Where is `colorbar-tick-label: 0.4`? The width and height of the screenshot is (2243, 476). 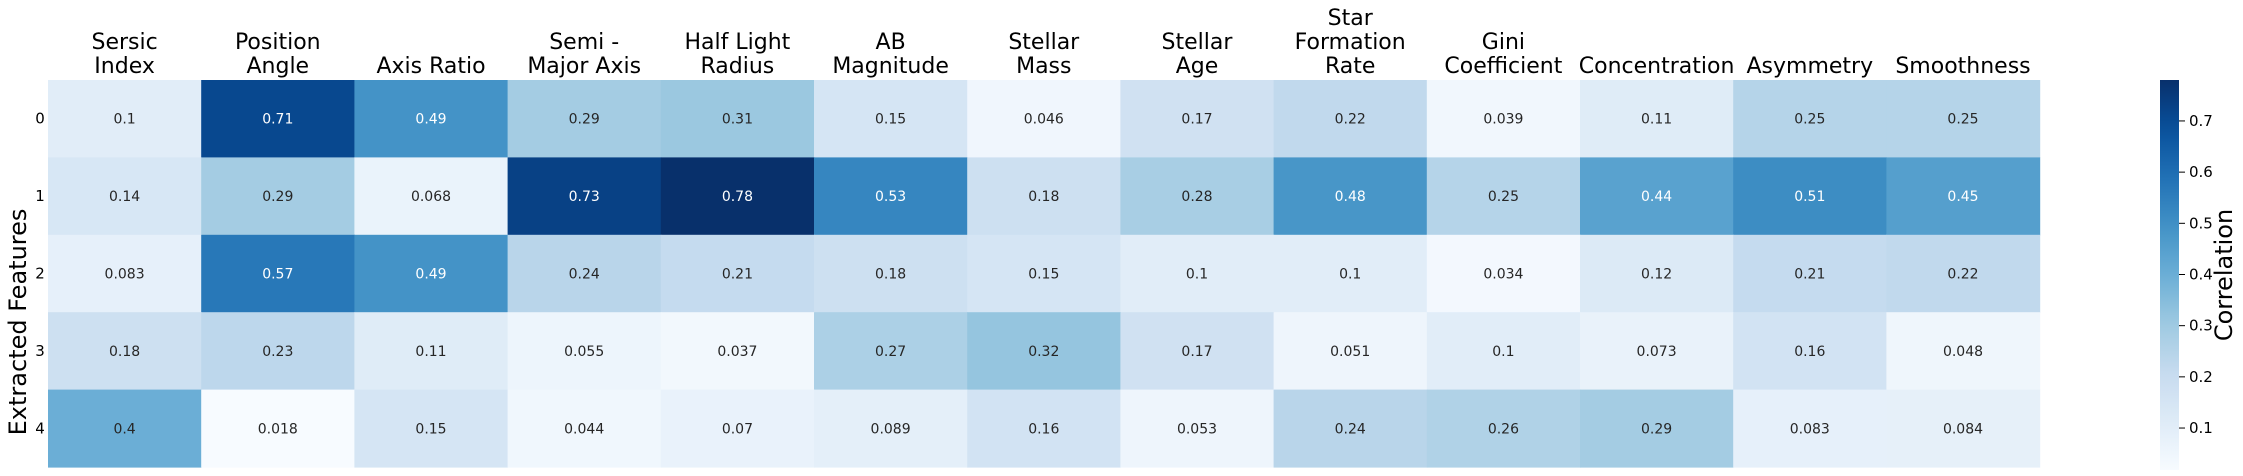 colorbar-tick-label: 0.4 is located at coordinates (2201, 274).